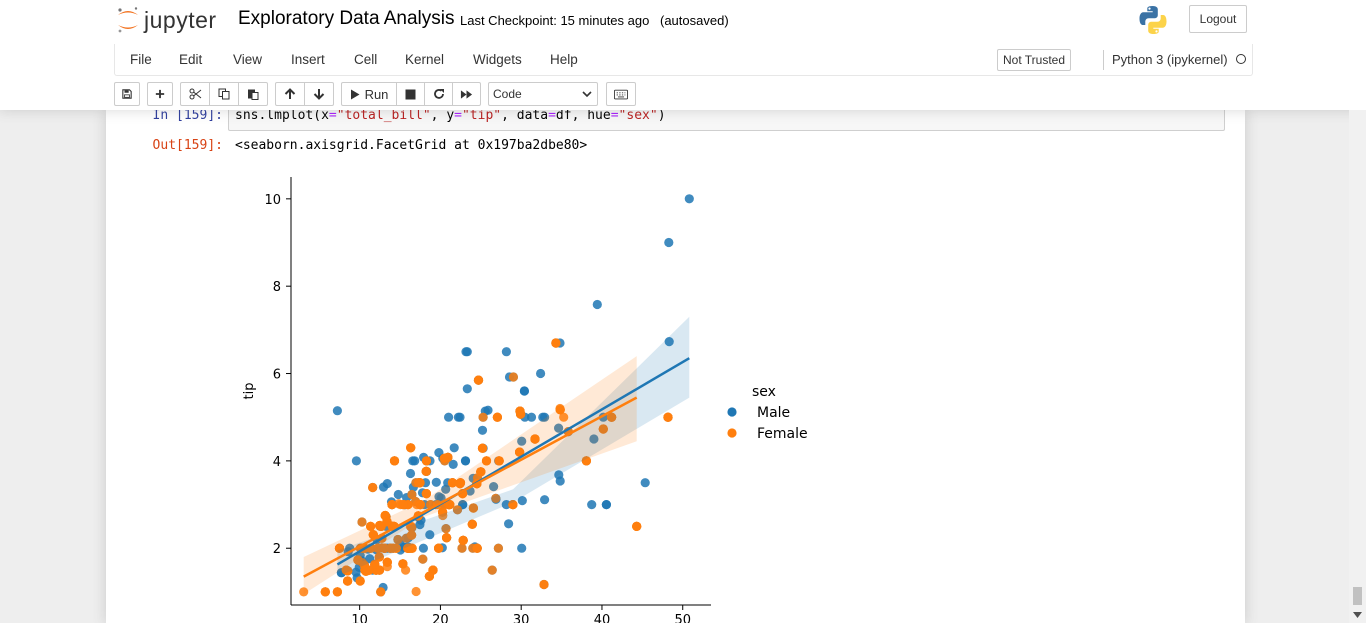  What do you see at coordinates (277, 549) in the screenshot?
I see `y-tick-label: 2` at bounding box center [277, 549].